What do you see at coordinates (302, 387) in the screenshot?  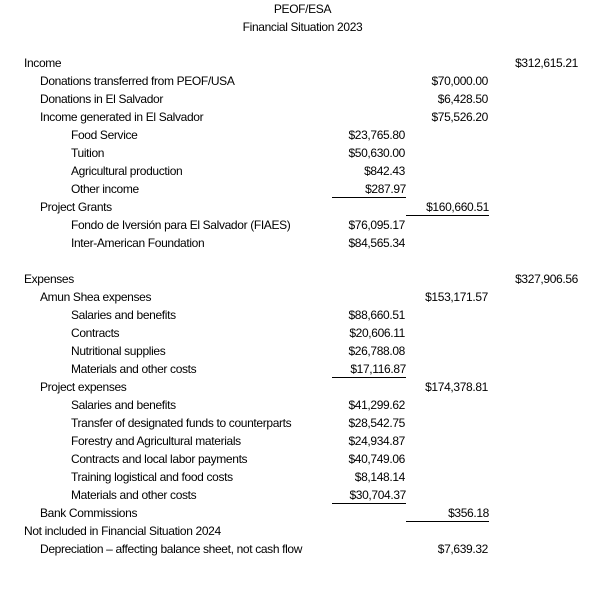 I see `statement-row: Project expenses $174,378.81` at bounding box center [302, 387].